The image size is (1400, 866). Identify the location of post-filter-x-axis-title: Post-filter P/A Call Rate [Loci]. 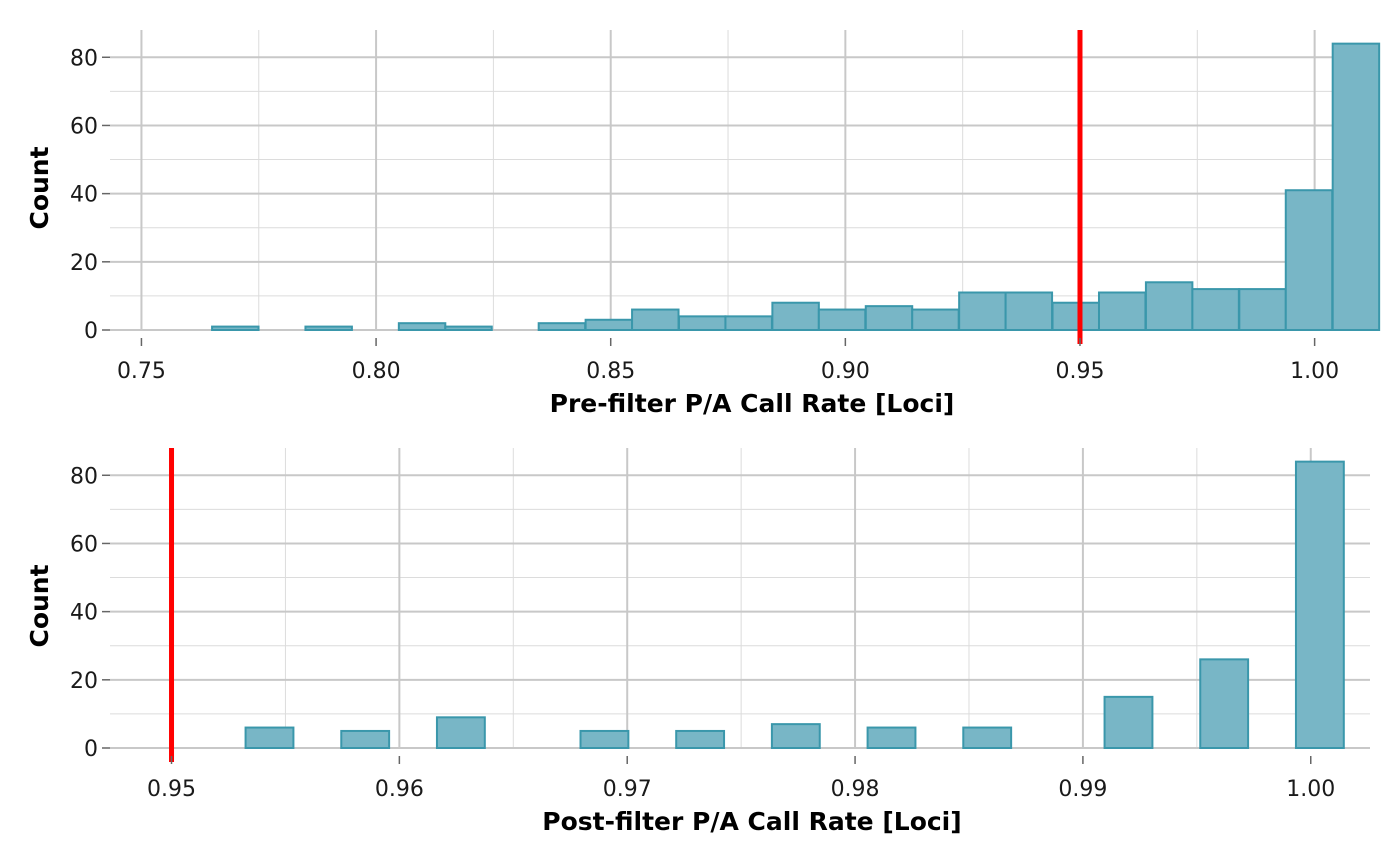
(751, 821).